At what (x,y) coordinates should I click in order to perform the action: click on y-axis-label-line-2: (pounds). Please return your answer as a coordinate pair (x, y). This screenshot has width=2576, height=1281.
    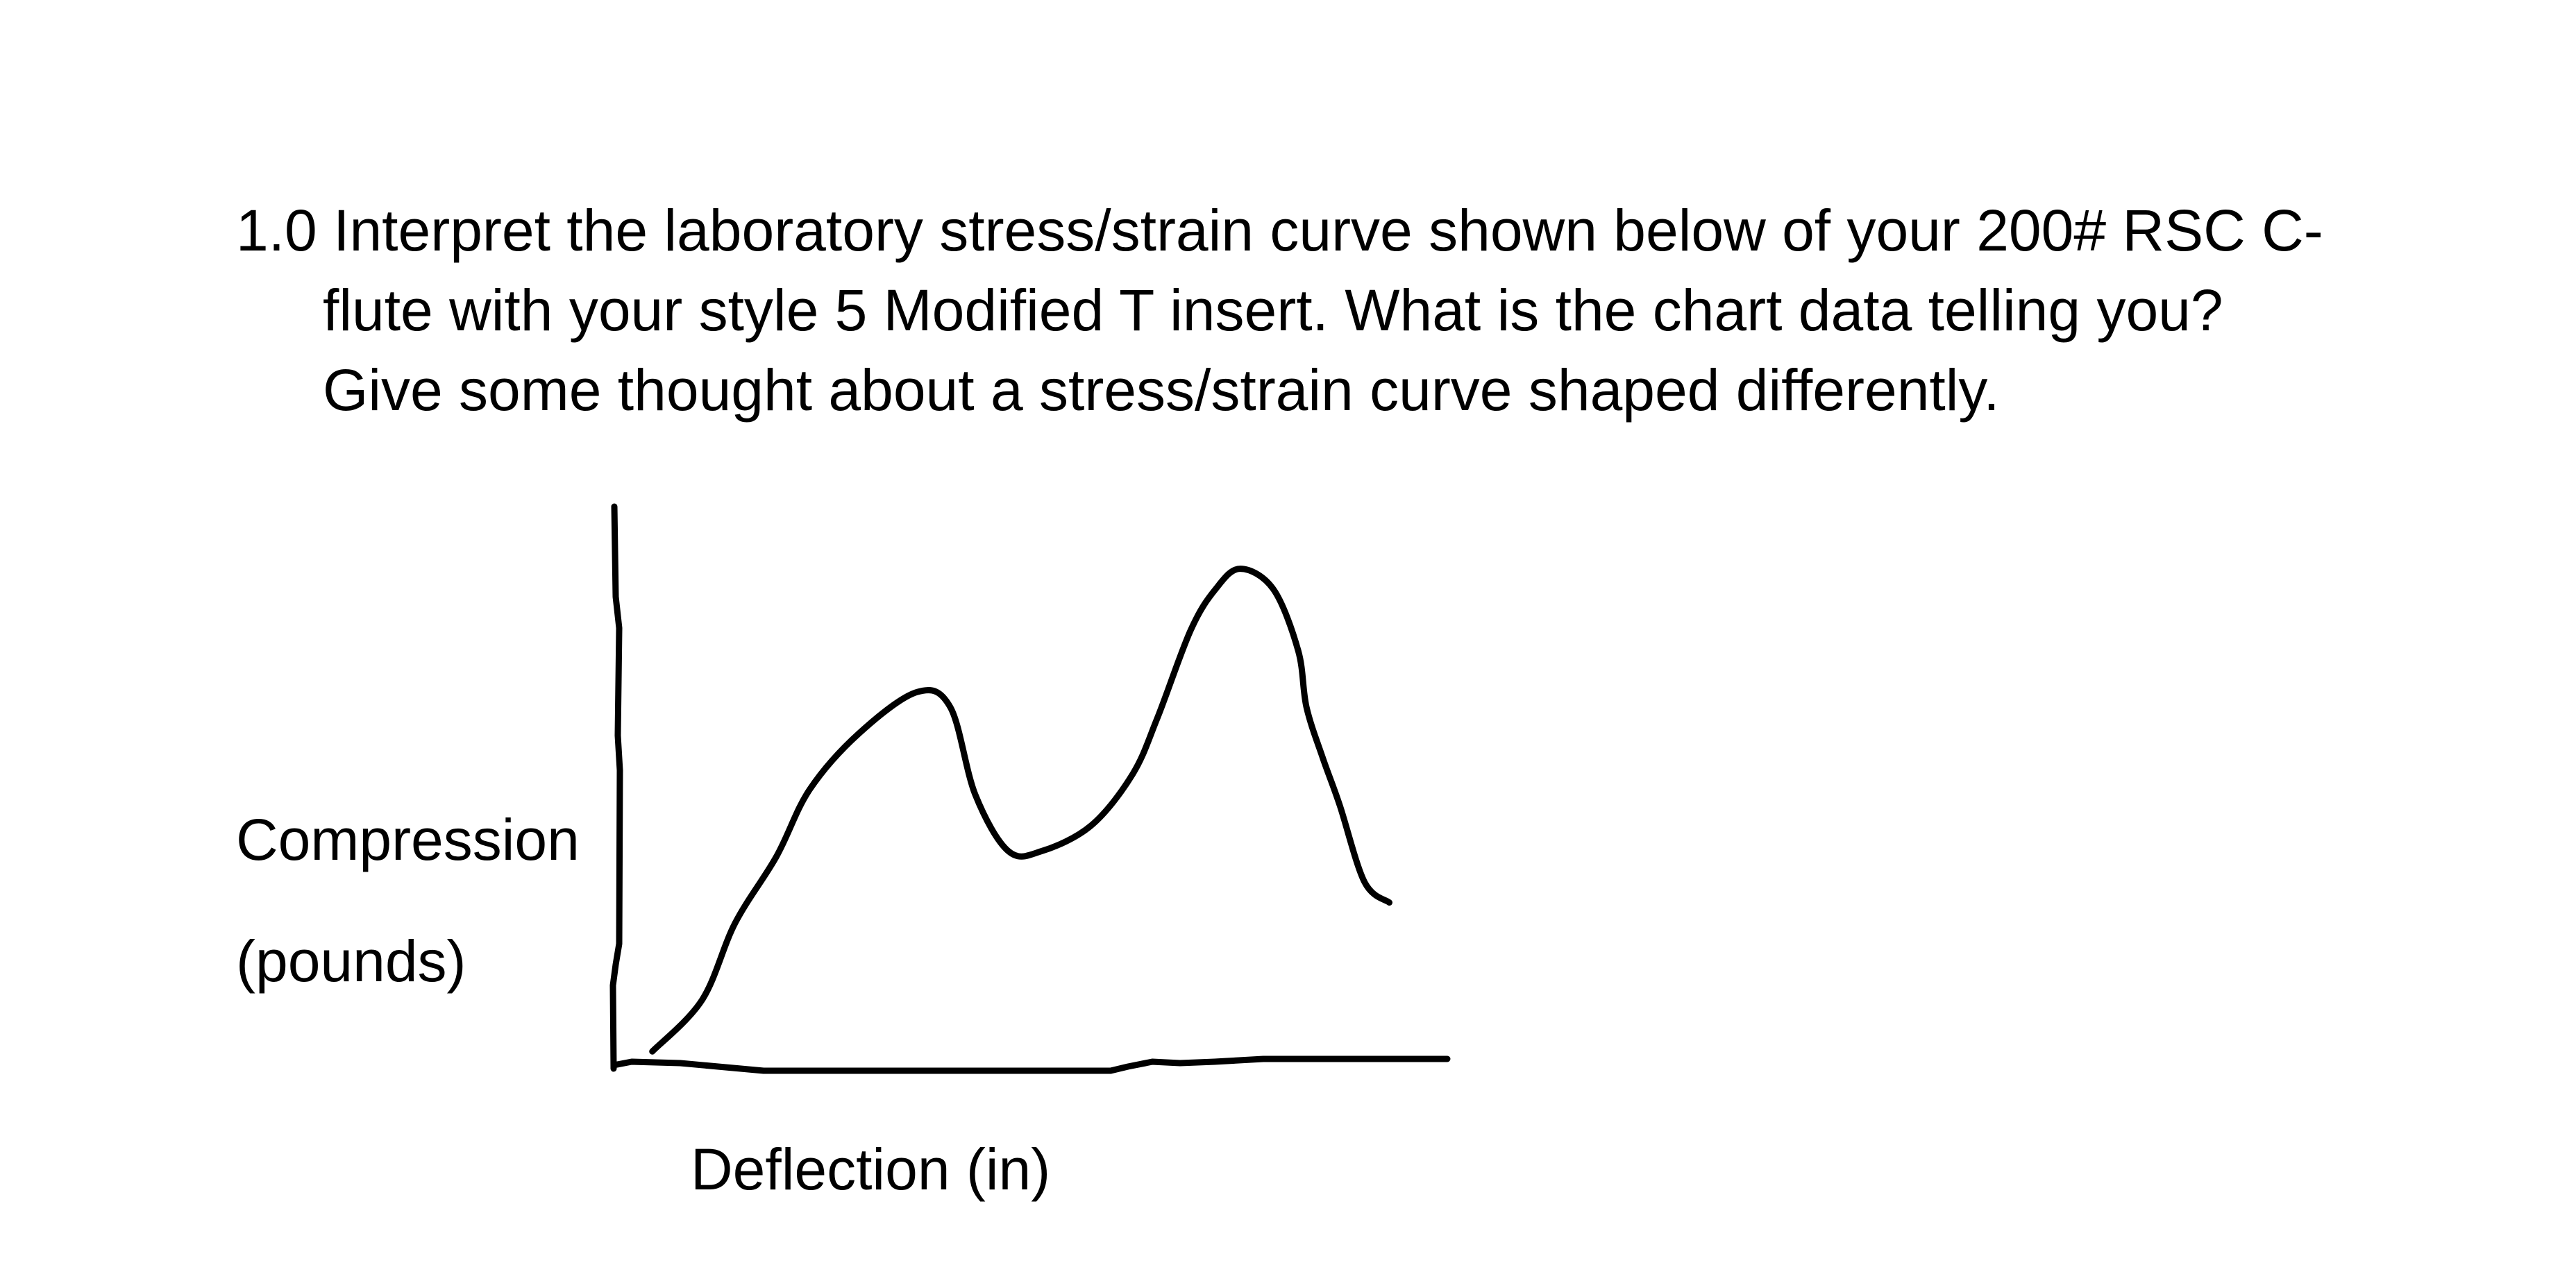
    Looking at the image, I should click on (351, 961).